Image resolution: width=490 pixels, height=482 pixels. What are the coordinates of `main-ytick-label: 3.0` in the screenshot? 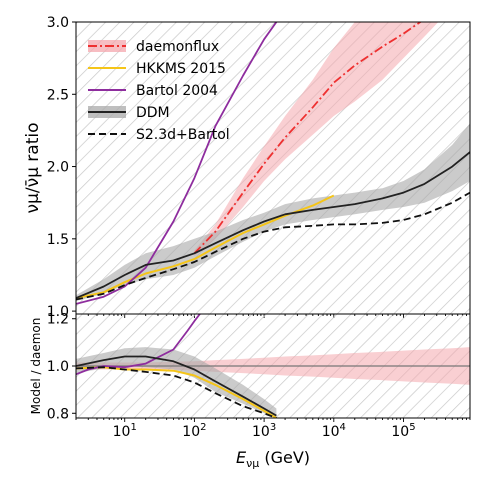 It's located at (58, 23).